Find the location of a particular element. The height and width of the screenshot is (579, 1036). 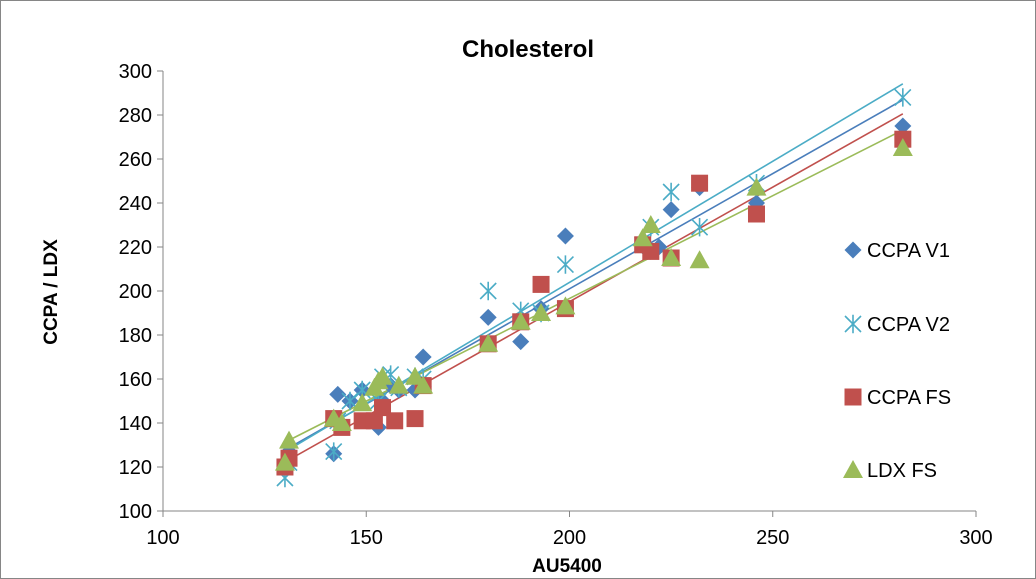

y-tick-label: 100 is located at coordinates (135, 512).